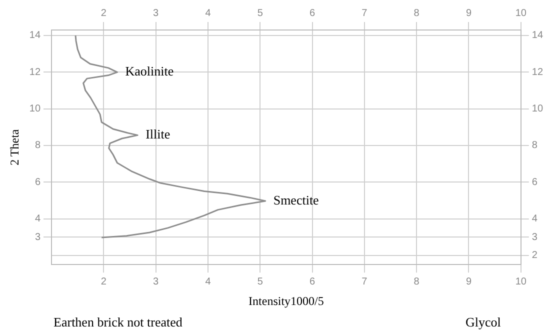 This screenshot has height=333, width=550. What do you see at coordinates (156, 13) in the screenshot?
I see `x-tick-label: 3` at bounding box center [156, 13].